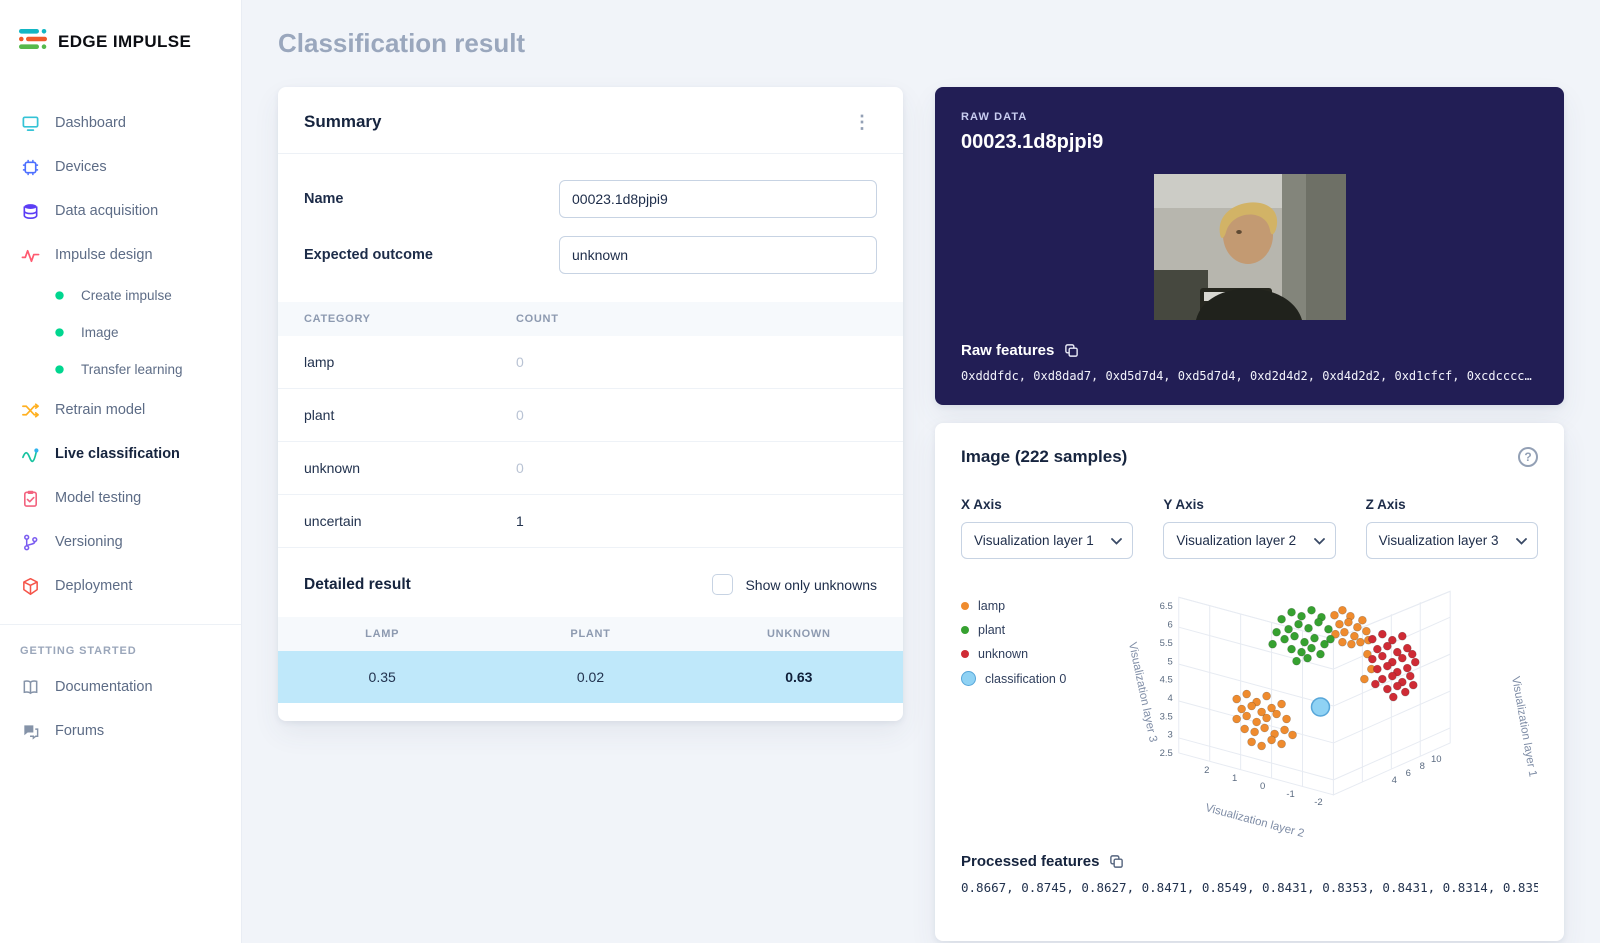 This screenshot has width=1600, height=943. What do you see at coordinates (120, 369) in the screenshot?
I see `sidebar-item-transfer-learning: Transfer learning` at bounding box center [120, 369].